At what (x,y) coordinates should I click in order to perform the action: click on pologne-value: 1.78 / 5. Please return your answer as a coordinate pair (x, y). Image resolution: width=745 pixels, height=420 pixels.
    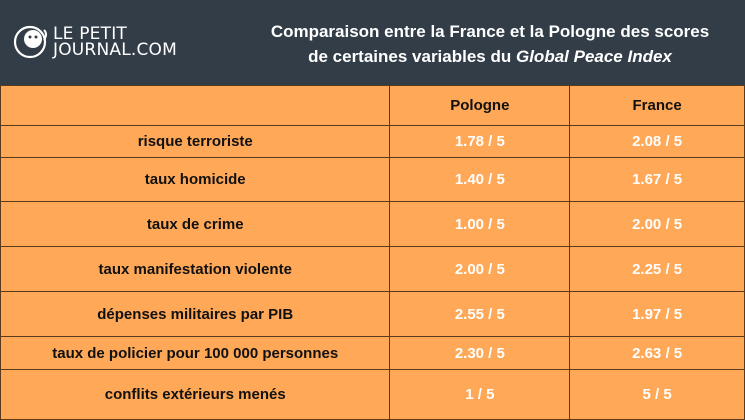
    Looking at the image, I should click on (480, 141).